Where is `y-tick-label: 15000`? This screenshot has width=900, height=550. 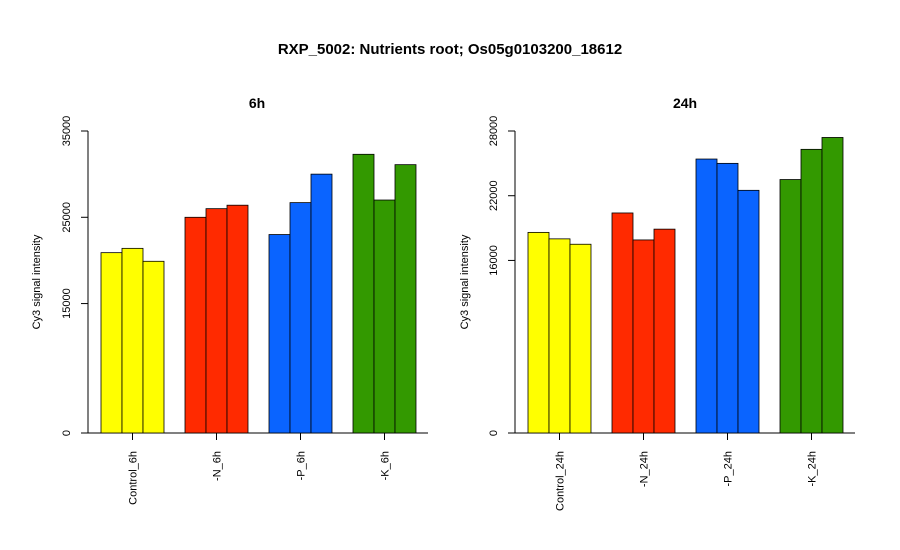 y-tick-label: 15000 is located at coordinates (67, 303).